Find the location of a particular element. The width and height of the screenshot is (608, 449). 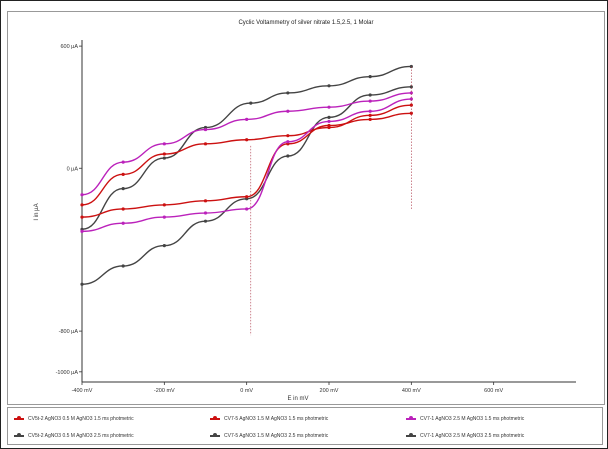

x-tick-label: -400 mV is located at coordinates (82, 391).